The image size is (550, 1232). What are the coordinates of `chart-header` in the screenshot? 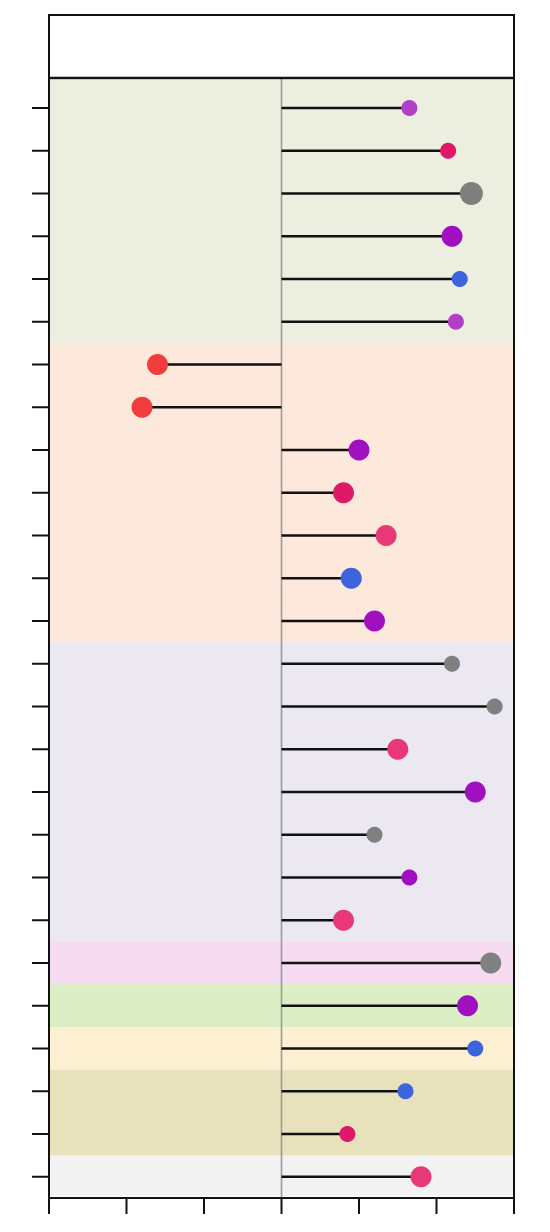 It's located at (281, 46).